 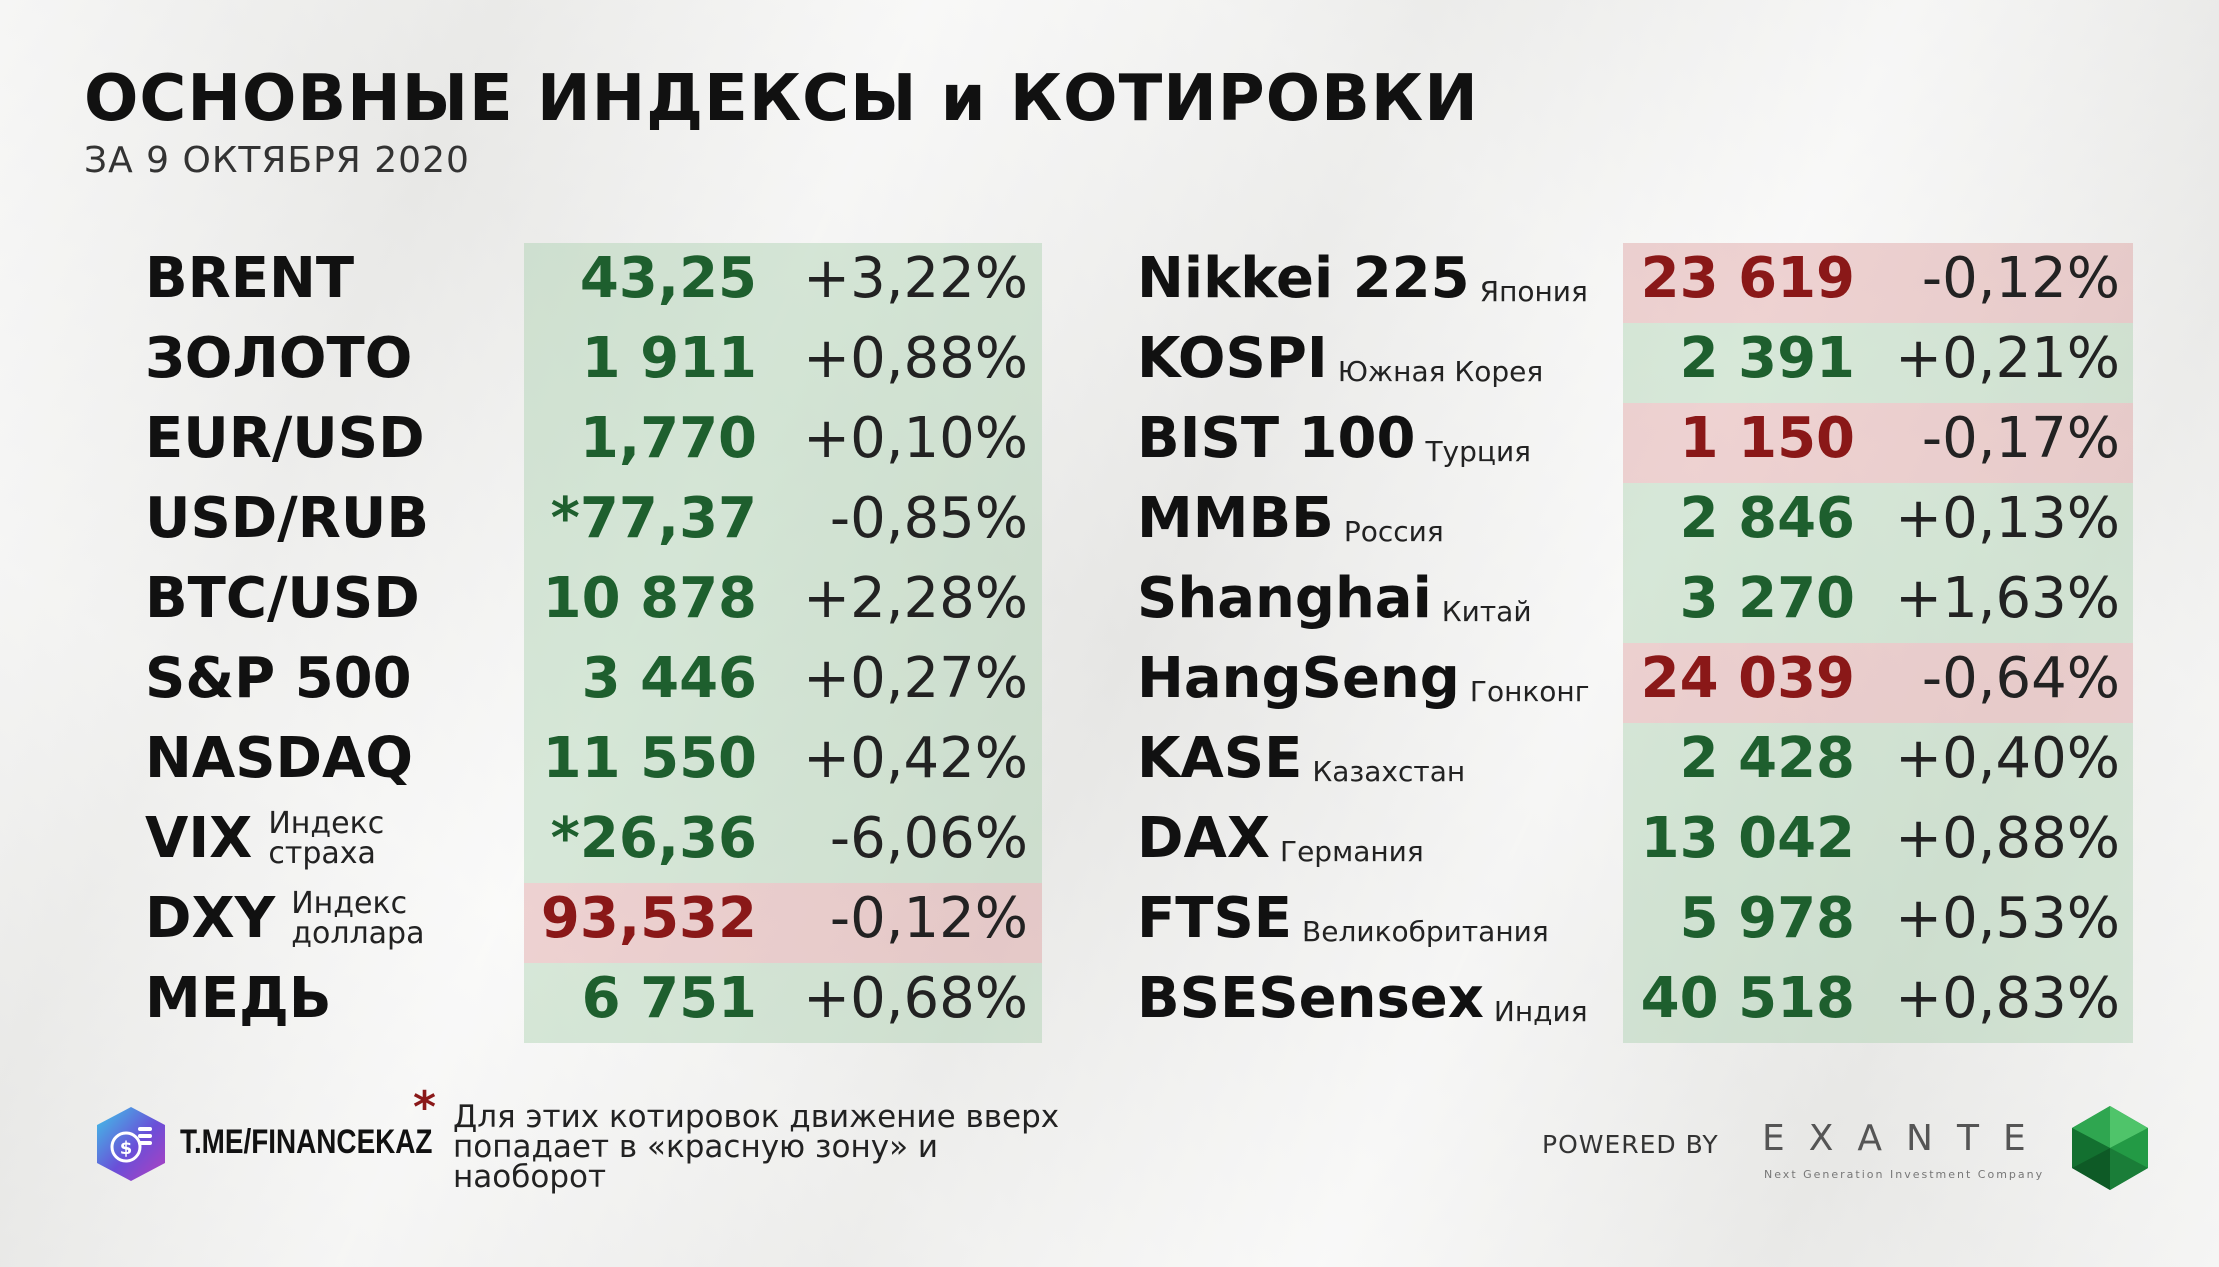 I want to click on index-value: 2 428, so click(x=1767, y=758).